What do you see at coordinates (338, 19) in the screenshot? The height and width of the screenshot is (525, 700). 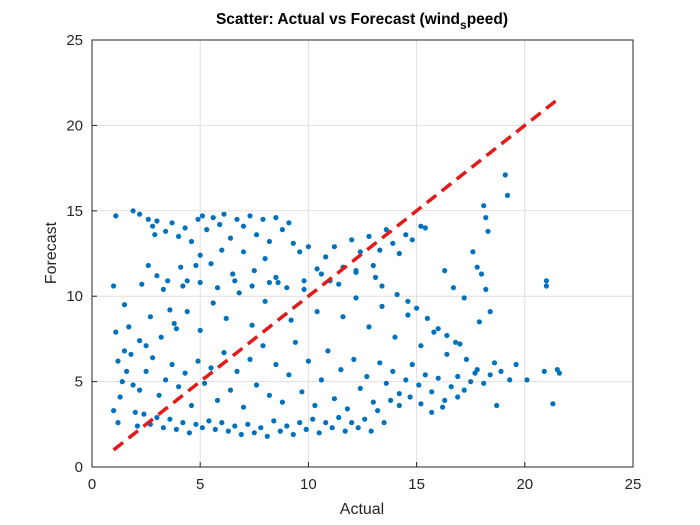 I see `chart-title-main: Scatter: Actual vs Forecast (wind` at bounding box center [338, 19].